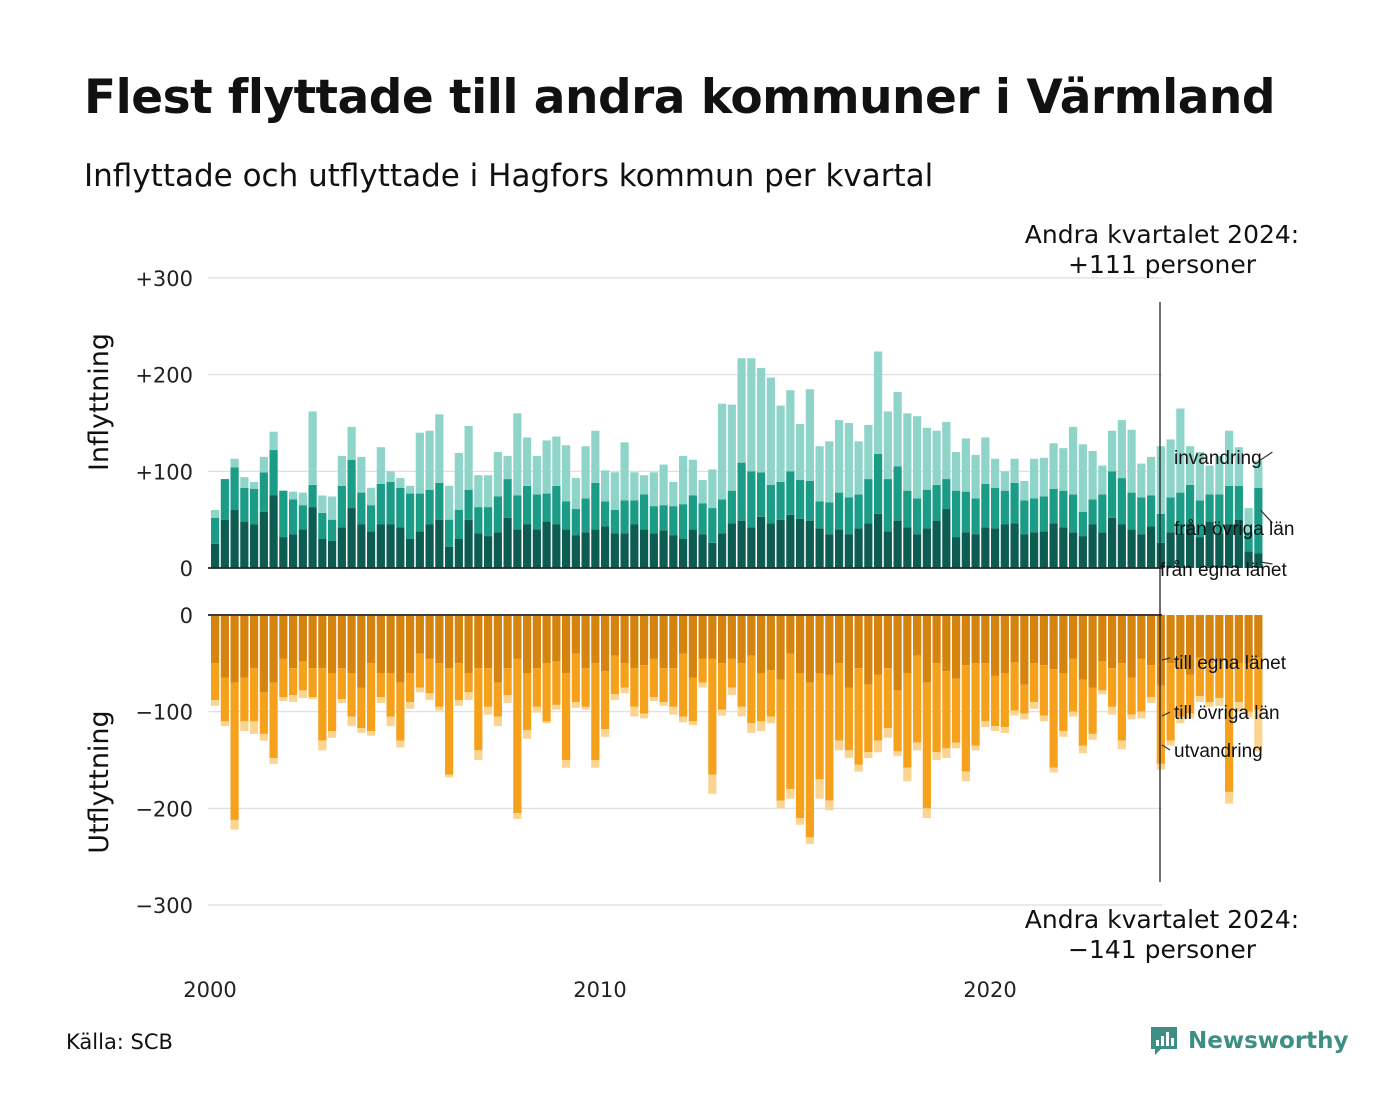 This screenshot has height=1120, width=1400. Describe the element at coordinates (209, 990) in the screenshot. I see `x-tick-label: 2000` at that location.